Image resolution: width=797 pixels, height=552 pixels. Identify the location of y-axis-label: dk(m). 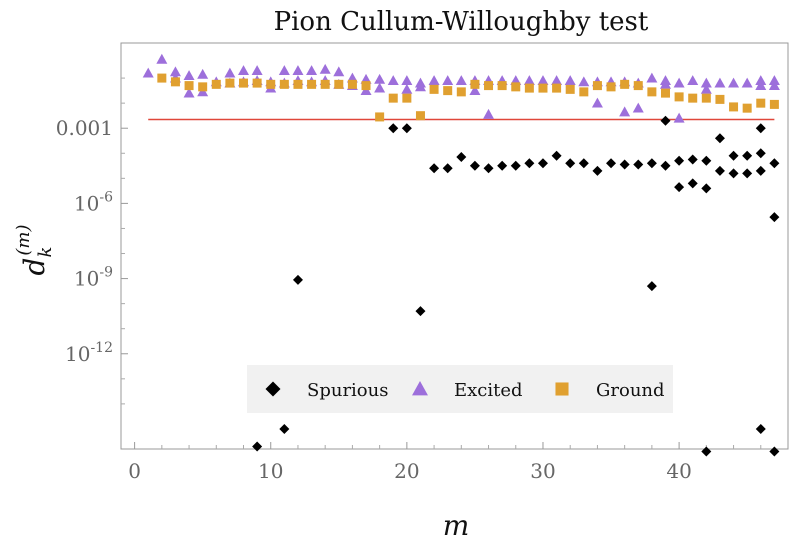
(34, 250).